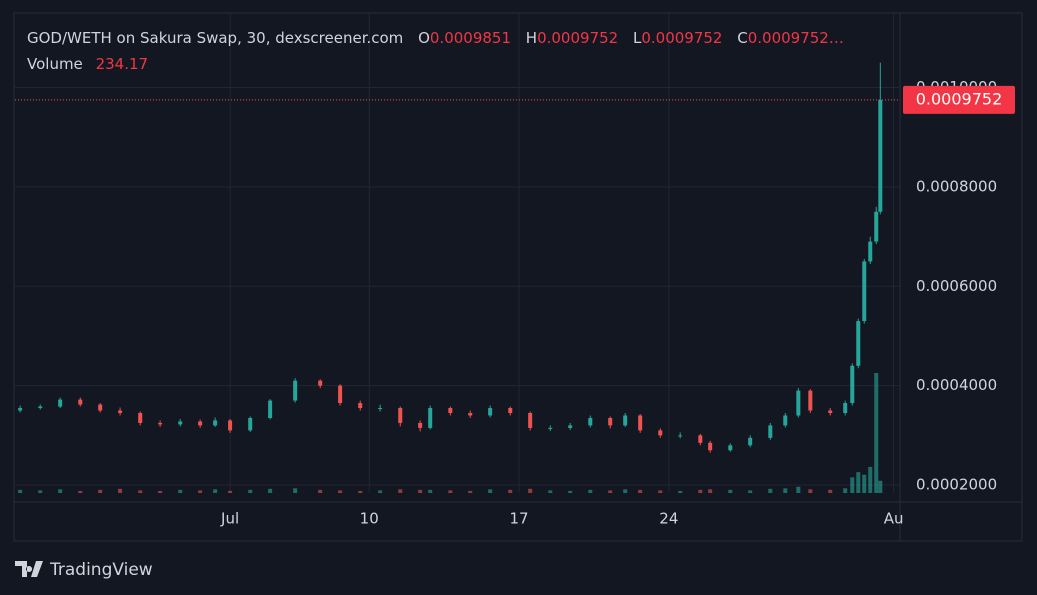 Image resolution: width=1037 pixels, height=595 pixels. Describe the element at coordinates (470, 38) in the screenshot. I see `o-value: 0.0009851` at that location.